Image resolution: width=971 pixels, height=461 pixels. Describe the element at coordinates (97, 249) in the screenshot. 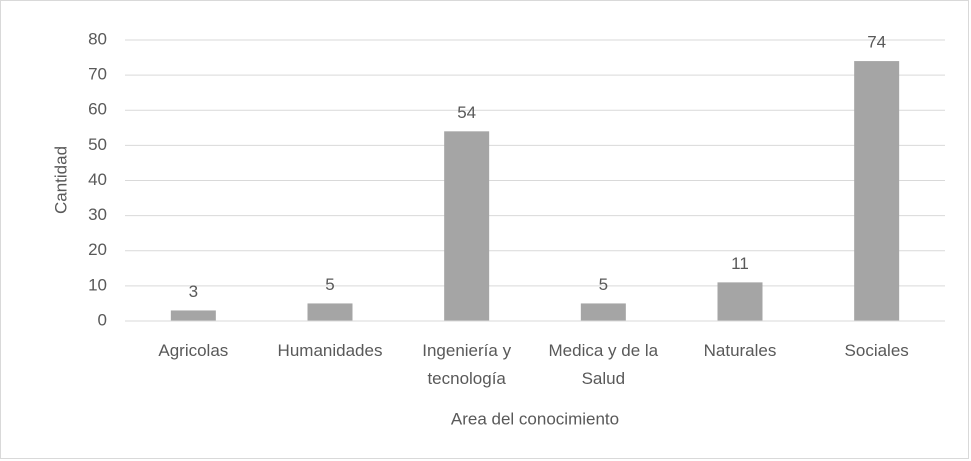

I see `y-tick-label: 20` at that location.